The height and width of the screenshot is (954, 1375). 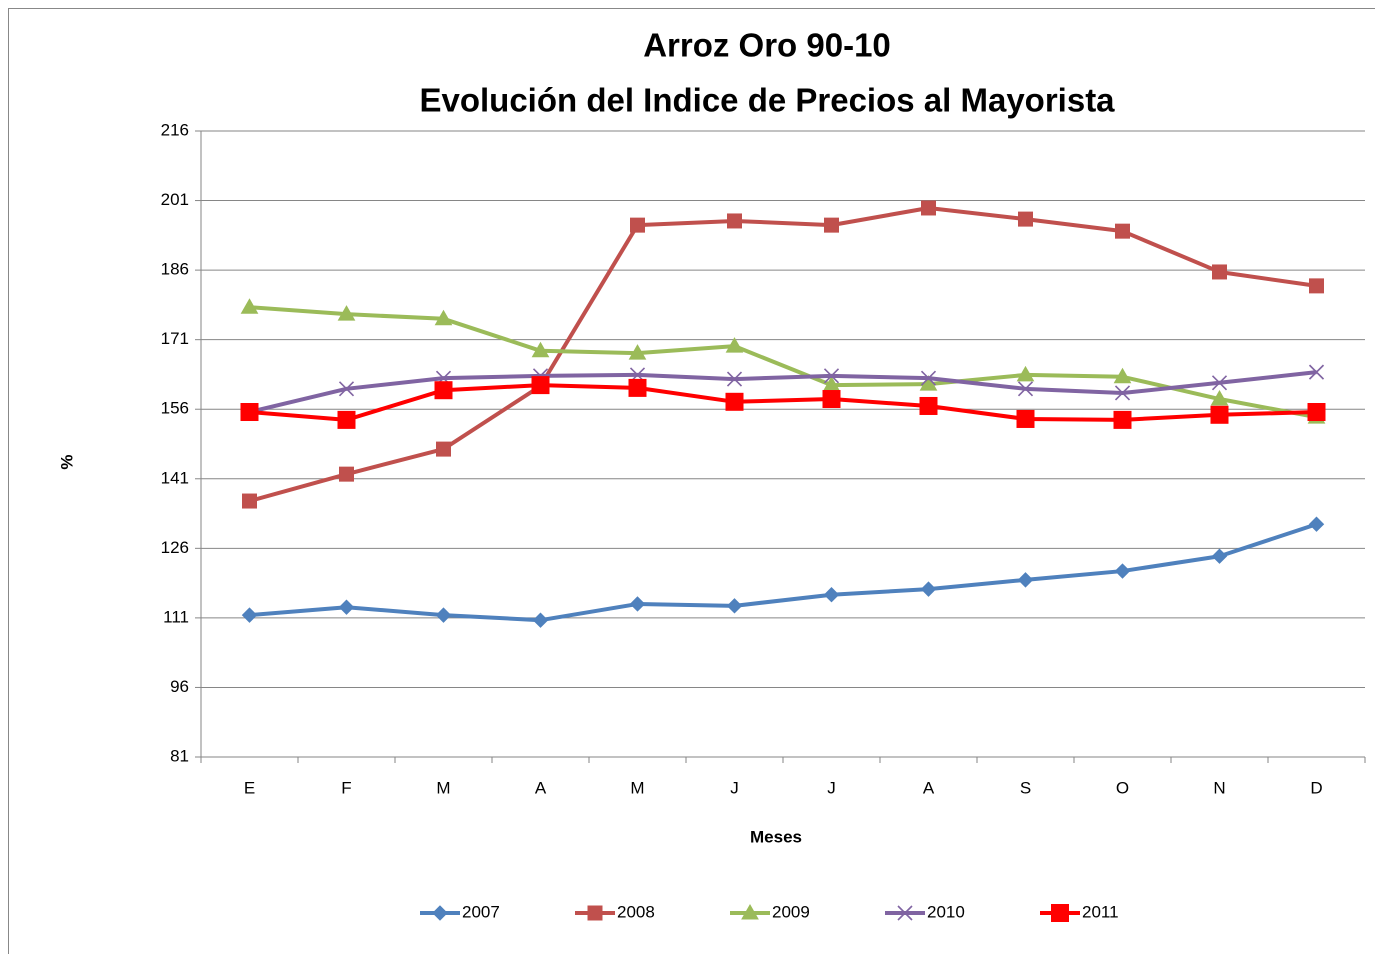 I want to click on y-tick-label: 186, so click(x=175, y=269).